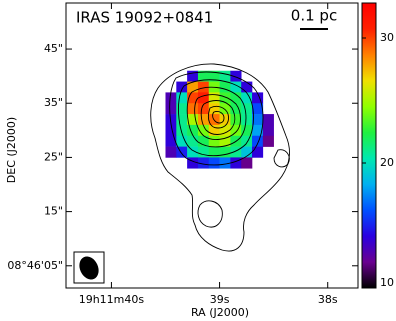 The height and width of the screenshot is (321, 396). I want to click on colorbar: 10 20 30, so click(378, 146).